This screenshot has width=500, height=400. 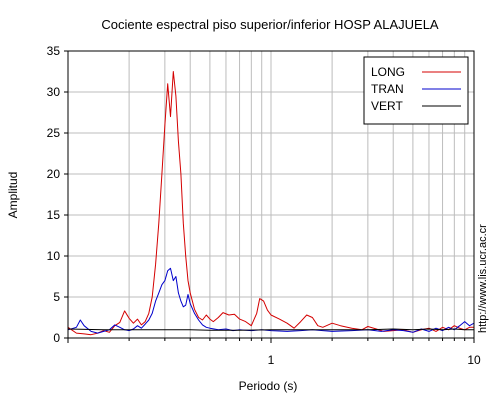 I want to click on y-tick-label: 25, so click(x=54, y=133).